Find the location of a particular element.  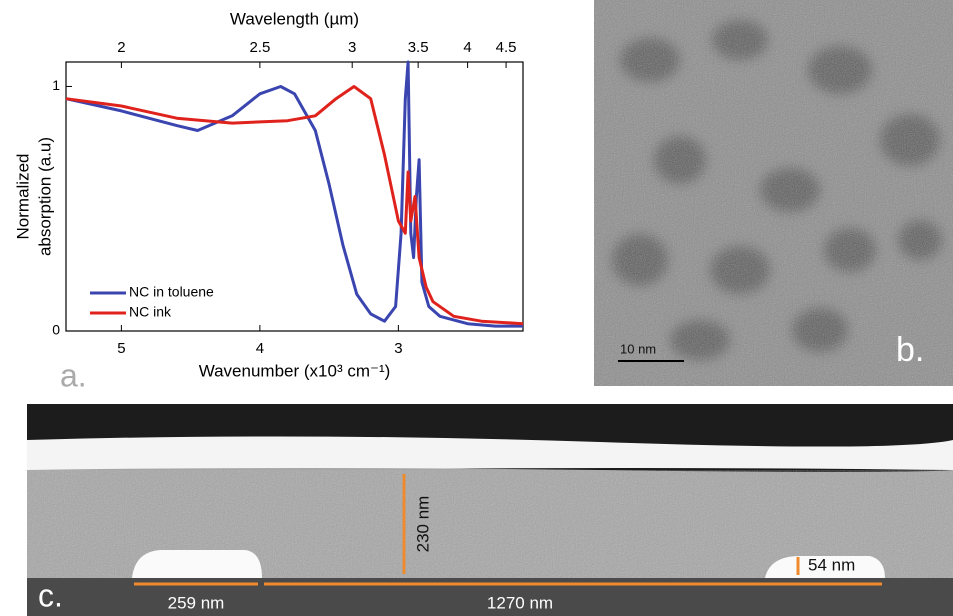

scale-bar-label: 10 nm is located at coordinates (638, 348).